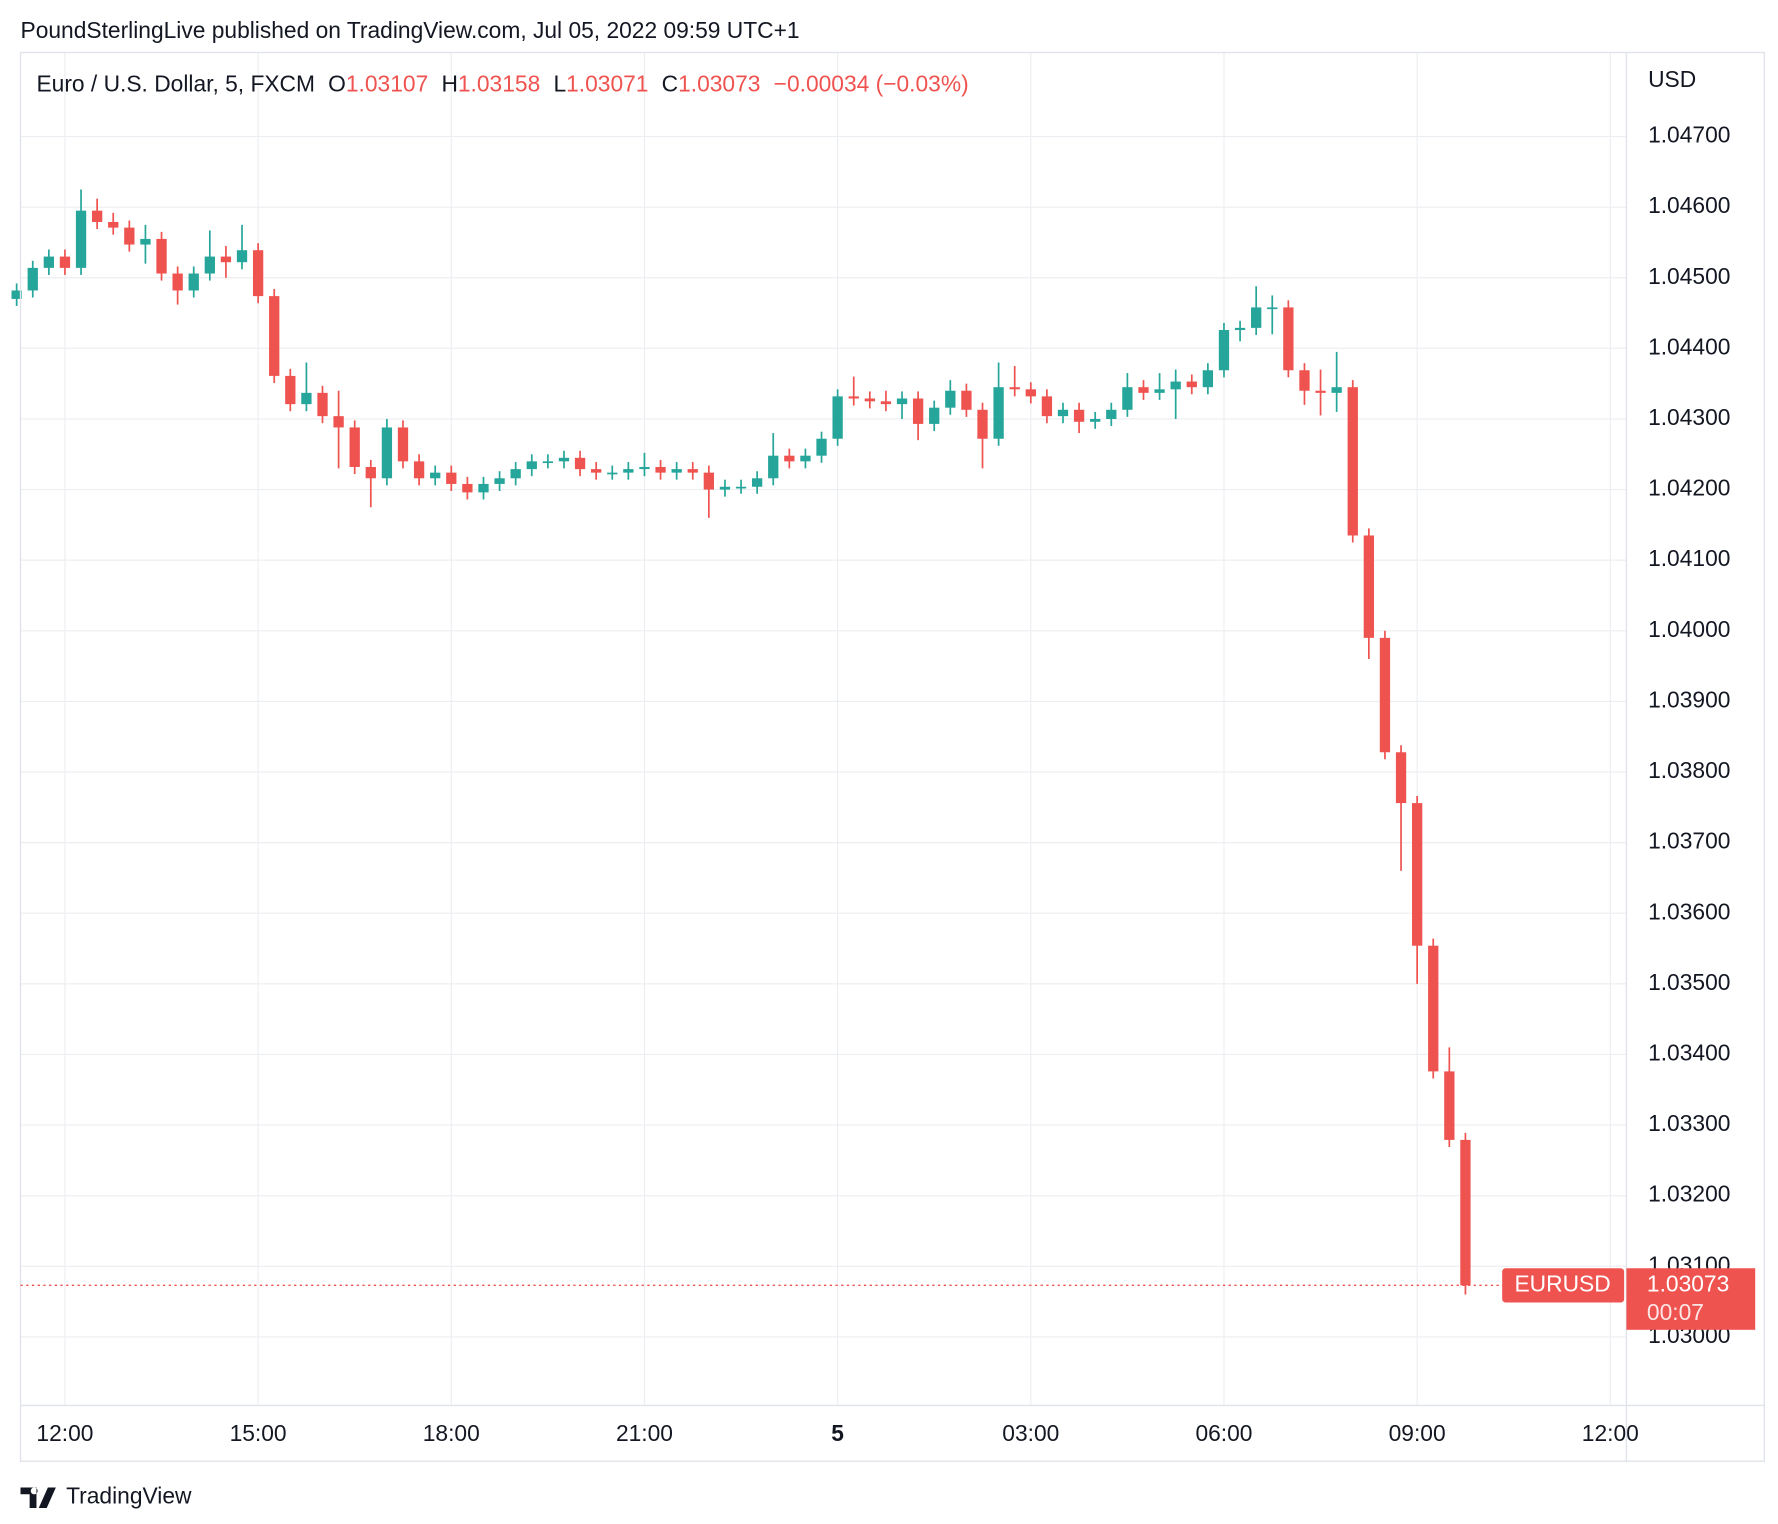 The width and height of the screenshot is (1778, 1524). I want to click on y-tick-label: 1.04200, so click(1689, 488).